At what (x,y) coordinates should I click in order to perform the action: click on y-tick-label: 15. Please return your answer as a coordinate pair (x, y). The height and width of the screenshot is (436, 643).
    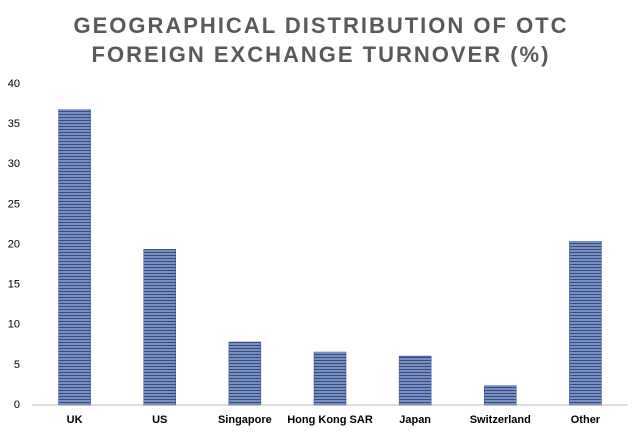
    Looking at the image, I should click on (14, 285).